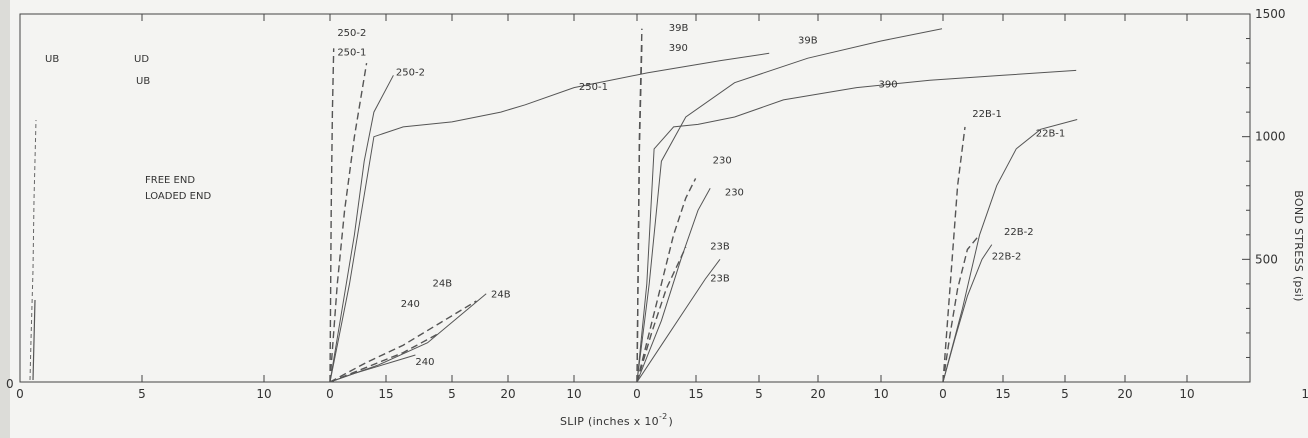 This screenshot has width=1308, height=438. Describe the element at coordinates (10, 384) in the screenshot. I see `origin-zero-label: 0` at that location.